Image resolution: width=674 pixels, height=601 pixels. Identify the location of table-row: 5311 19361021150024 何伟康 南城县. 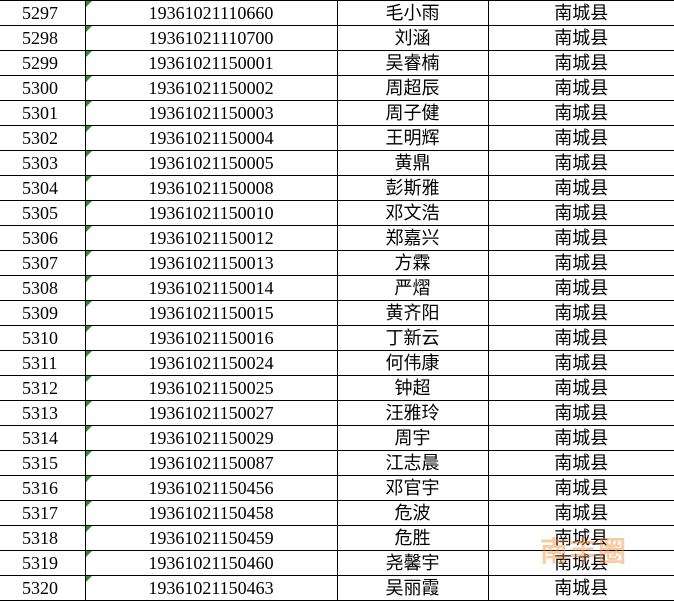
(337, 363).